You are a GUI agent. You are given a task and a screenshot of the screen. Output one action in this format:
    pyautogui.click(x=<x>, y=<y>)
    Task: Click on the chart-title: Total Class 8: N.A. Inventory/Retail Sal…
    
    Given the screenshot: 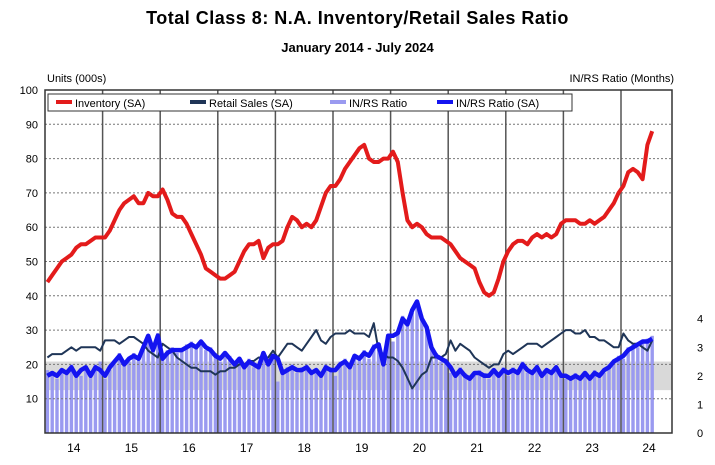 What is the action you would take?
    pyautogui.click(x=357, y=18)
    